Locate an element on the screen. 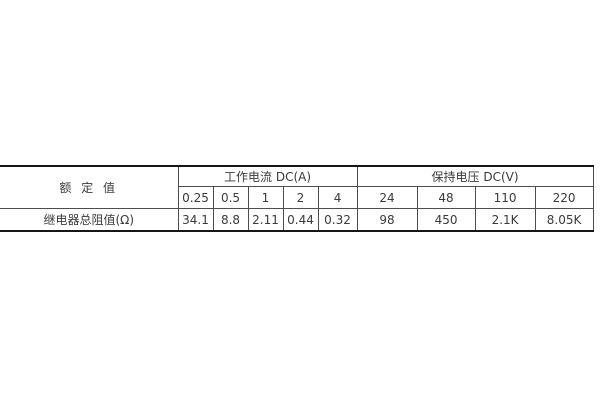 The width and height of the screenshot is (600, 400). current-column-header: 4 is located at coordinates (337, 197).